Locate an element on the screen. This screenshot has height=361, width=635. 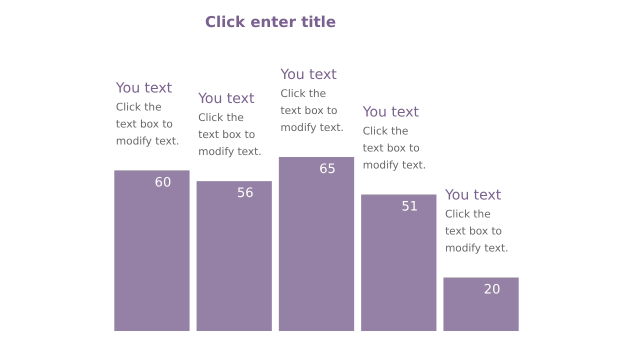
chart-title: Click enter title is located at coordinates (270, 22).